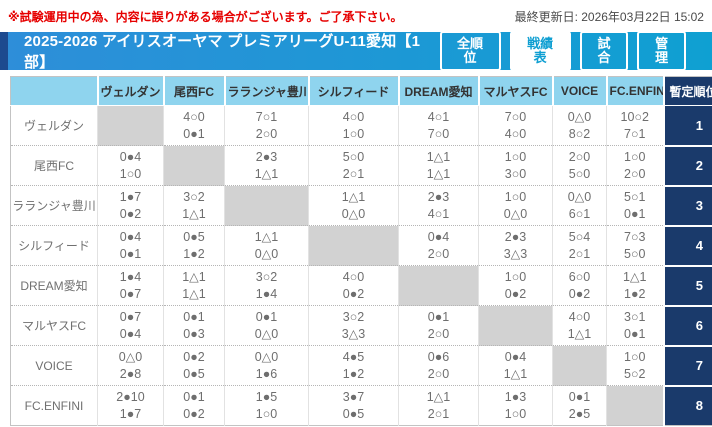 This screenshot has height=427, width=712. I want to click on result-line: 0●7, so click(130, 293).